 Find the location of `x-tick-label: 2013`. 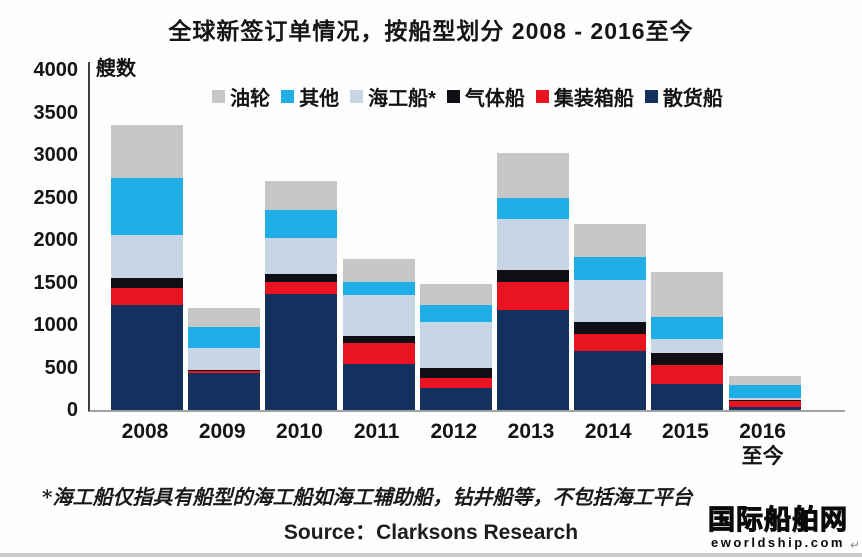

x-tick-label: 2013 is located at coordinates (531, 431).